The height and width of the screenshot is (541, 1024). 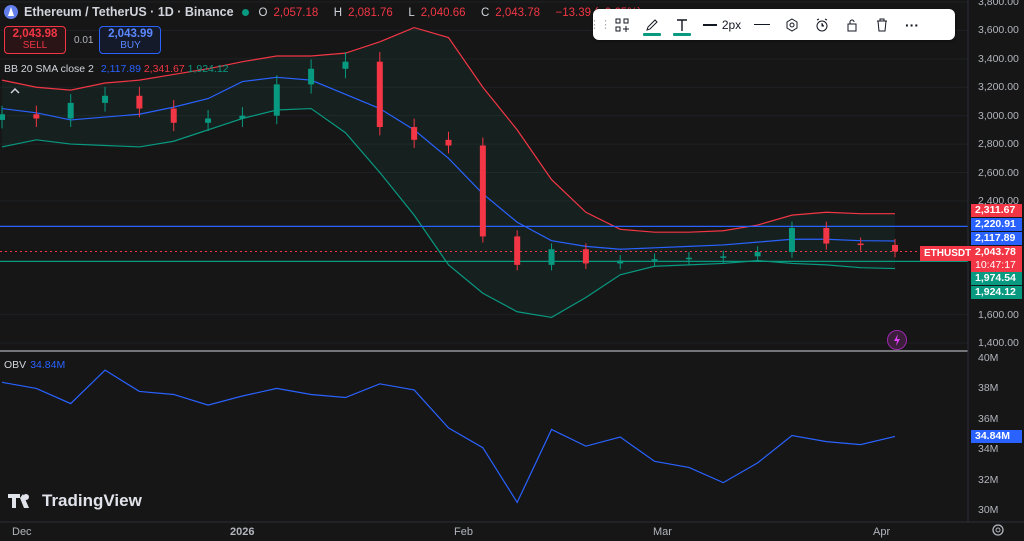 I want to click on hline2-axis-label: 1,974.54, so click(x=996, y=278).